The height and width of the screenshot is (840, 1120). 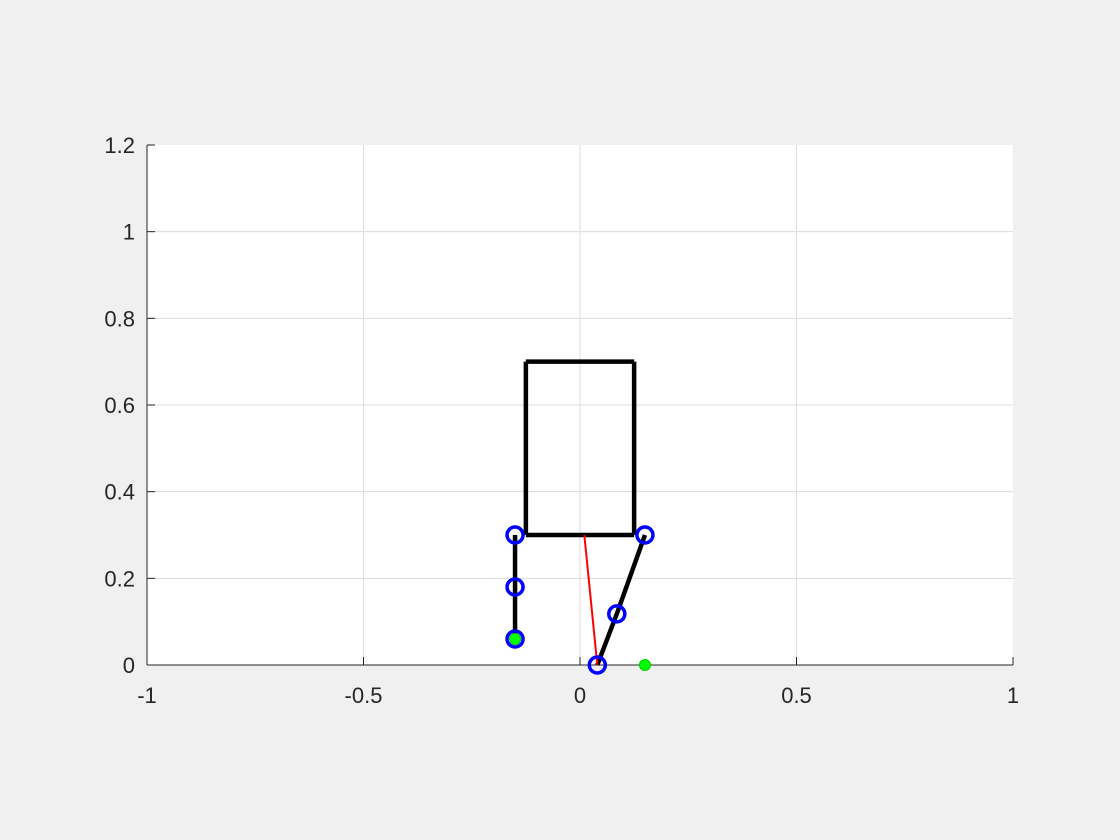 What do you see at coordinates (591, 600) in the screenshot?
I see `force-vector-line` at bounding box center [591, 600].